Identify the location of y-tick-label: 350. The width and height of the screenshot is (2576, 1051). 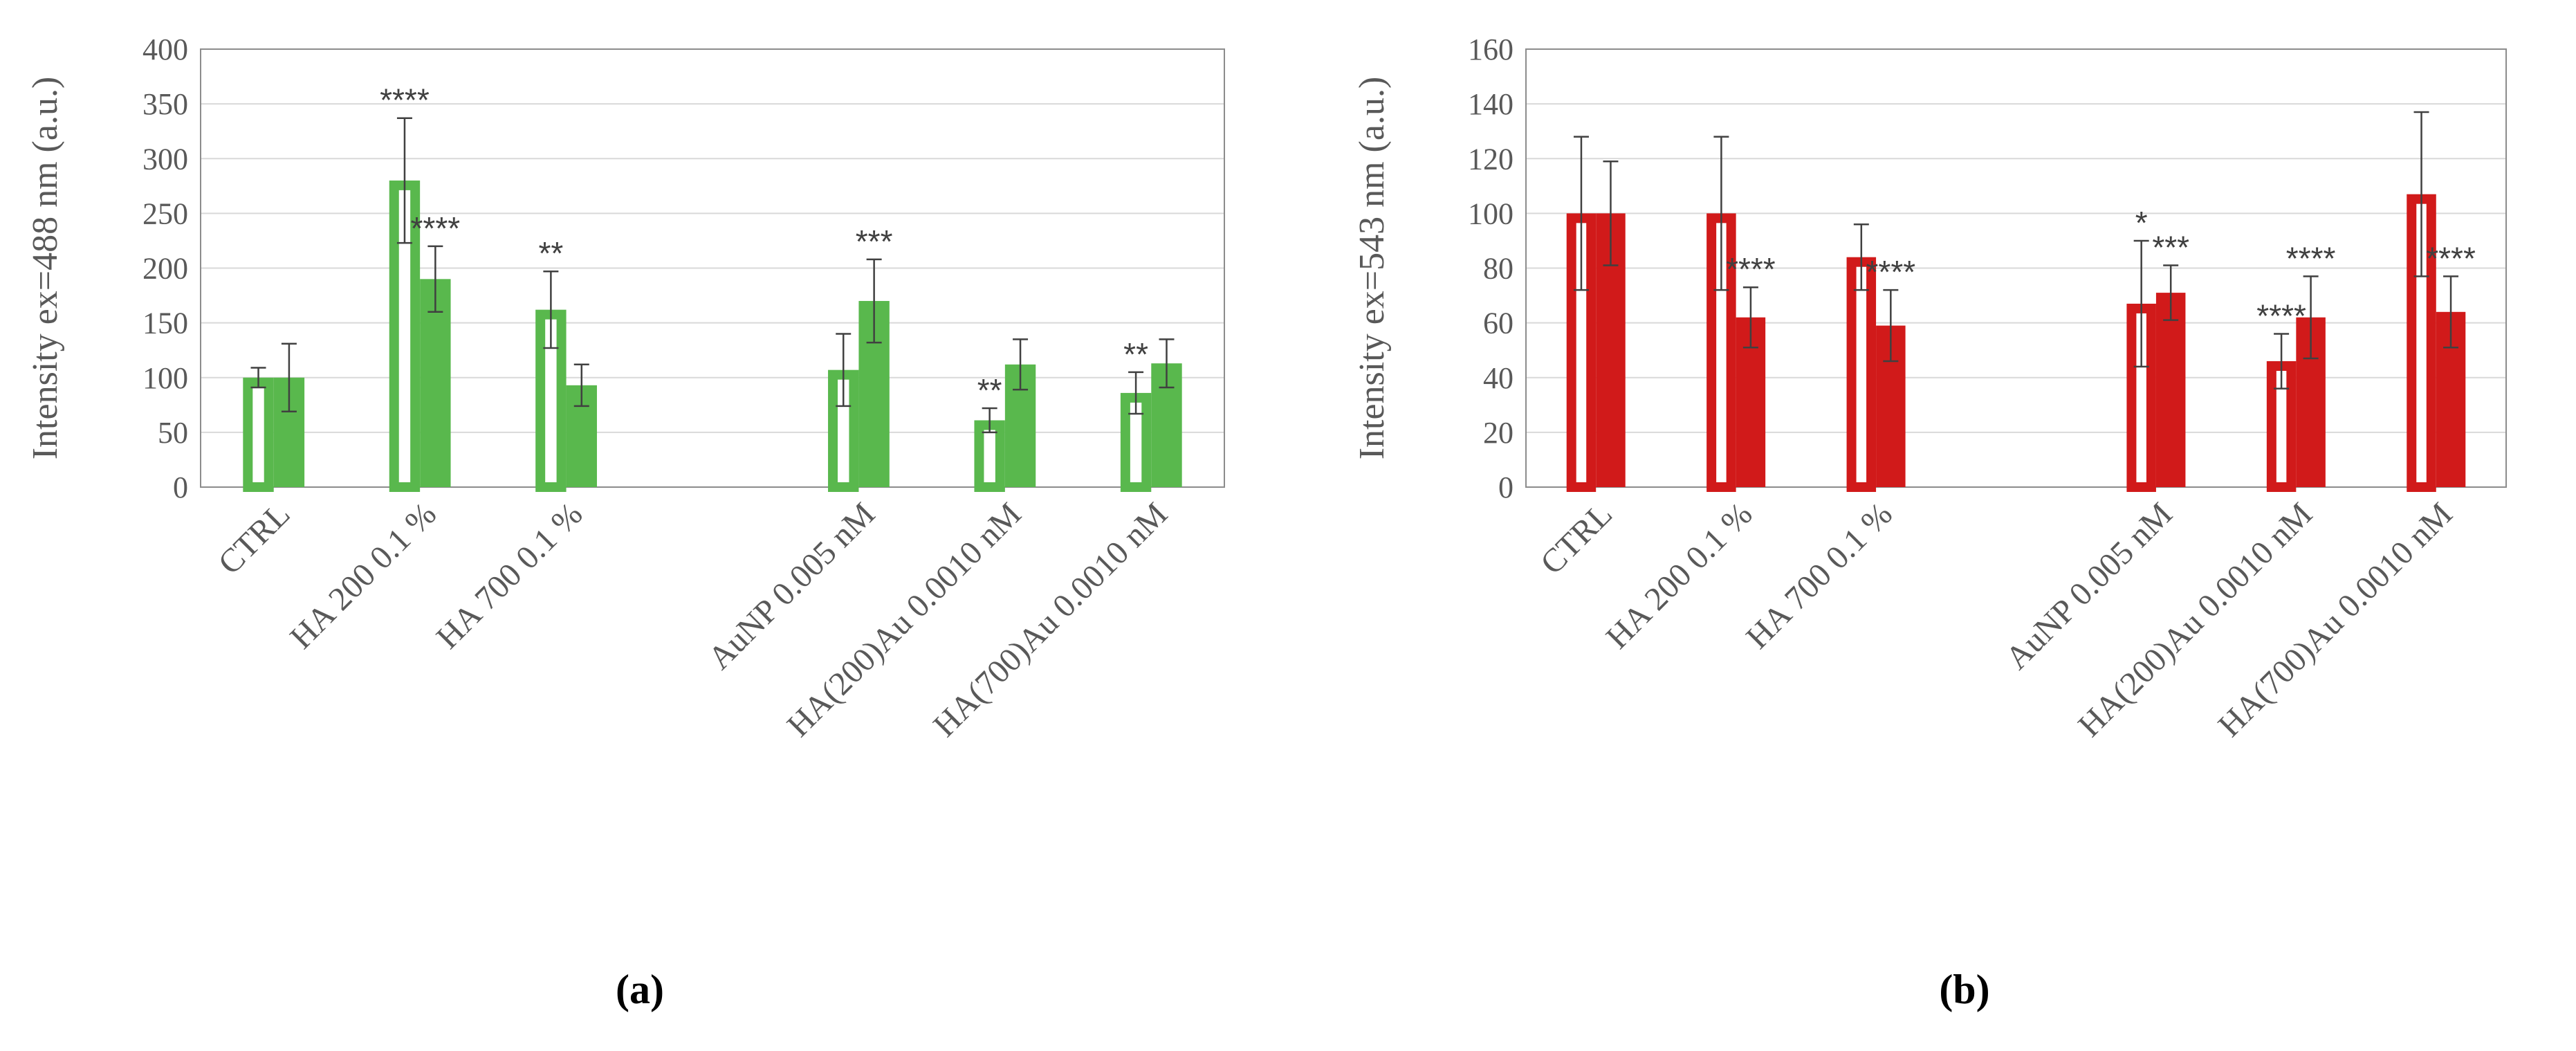
(165, 104).